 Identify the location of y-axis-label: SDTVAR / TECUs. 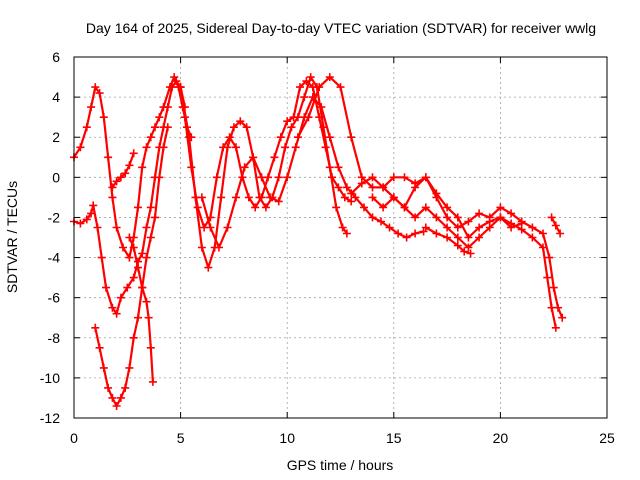
(12, 237).